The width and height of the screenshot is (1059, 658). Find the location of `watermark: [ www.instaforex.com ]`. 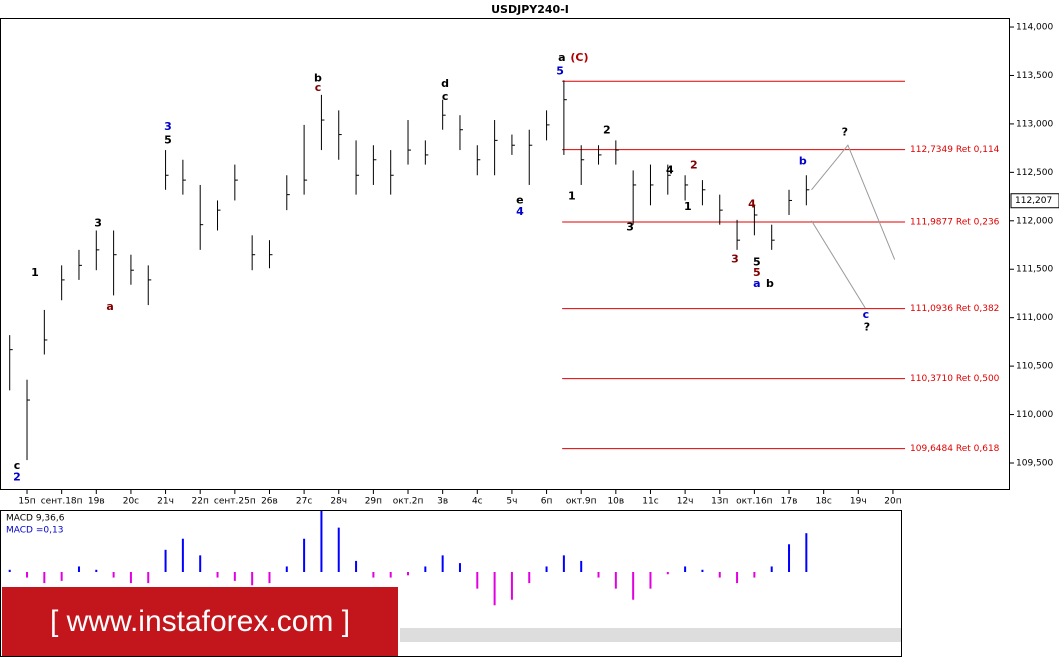

watermark: [ www.instaforex.com ] is located at coordinates (200, 621).